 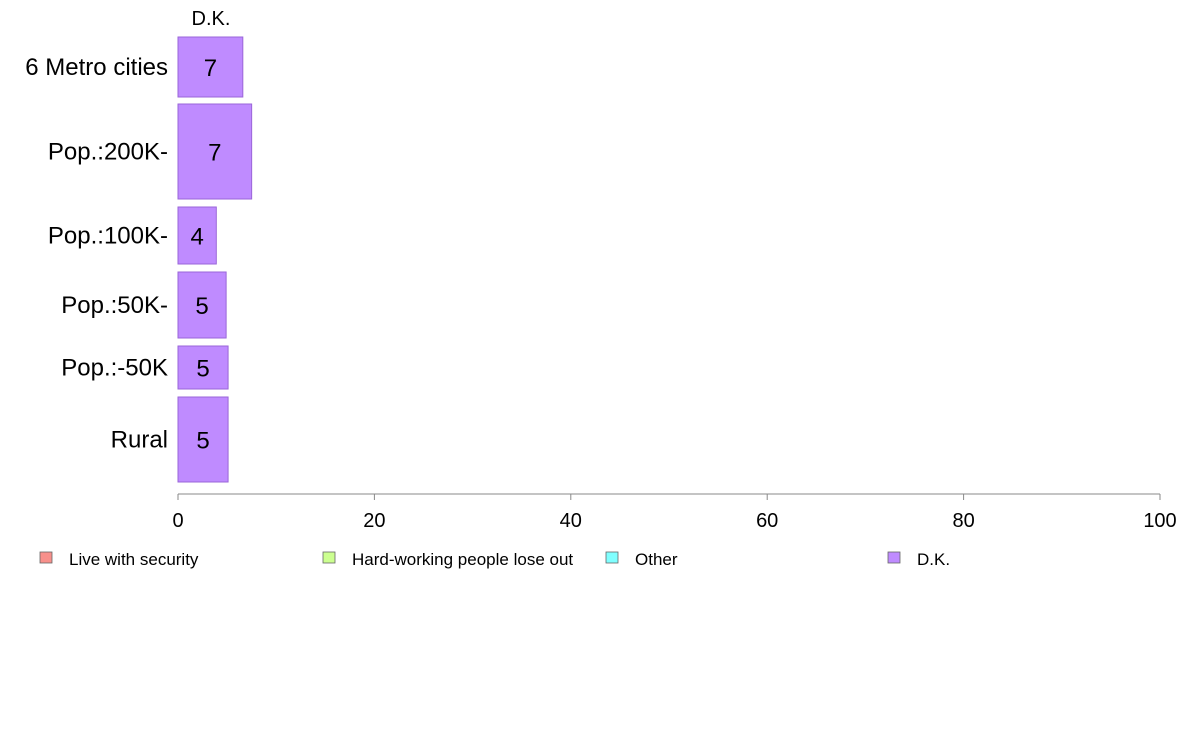 What do you see at coordinates (211, 19) in the screenshot?
I see `series-top-label: D.K.` at bounding box center [211, 19].